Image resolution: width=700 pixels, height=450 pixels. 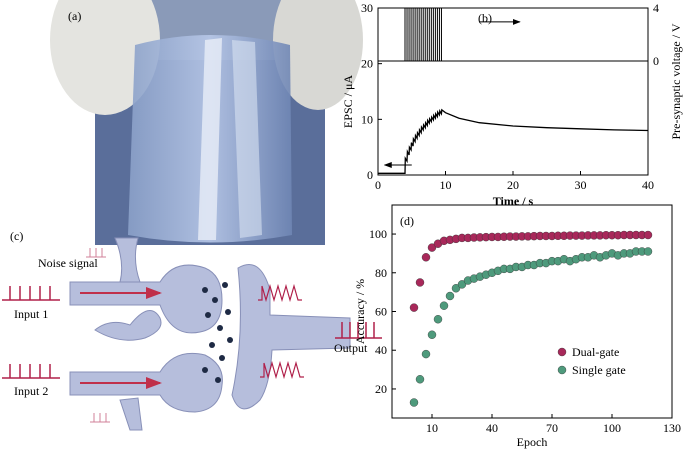 I want to click on y-tick-label: 60, so click(x=381, y=312).